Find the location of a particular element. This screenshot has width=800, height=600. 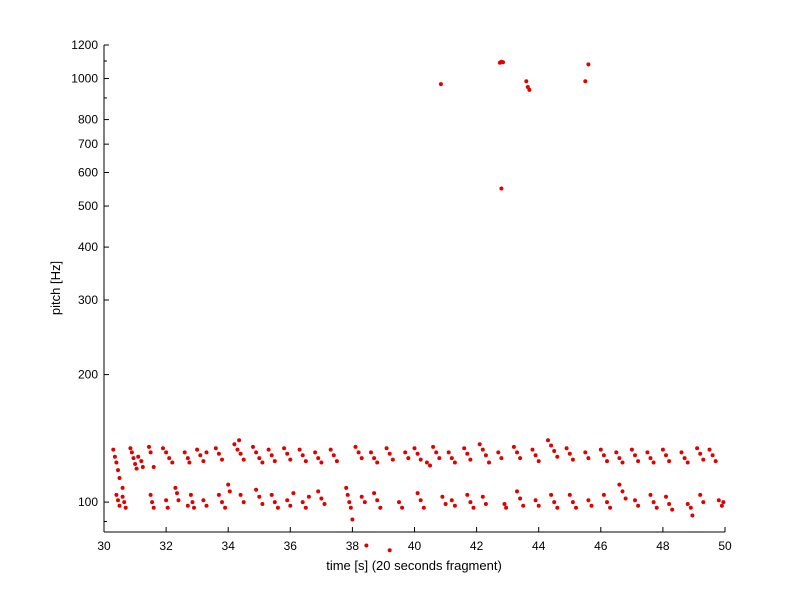

x-tick-label: 40 is located at coordinates (415, 546).